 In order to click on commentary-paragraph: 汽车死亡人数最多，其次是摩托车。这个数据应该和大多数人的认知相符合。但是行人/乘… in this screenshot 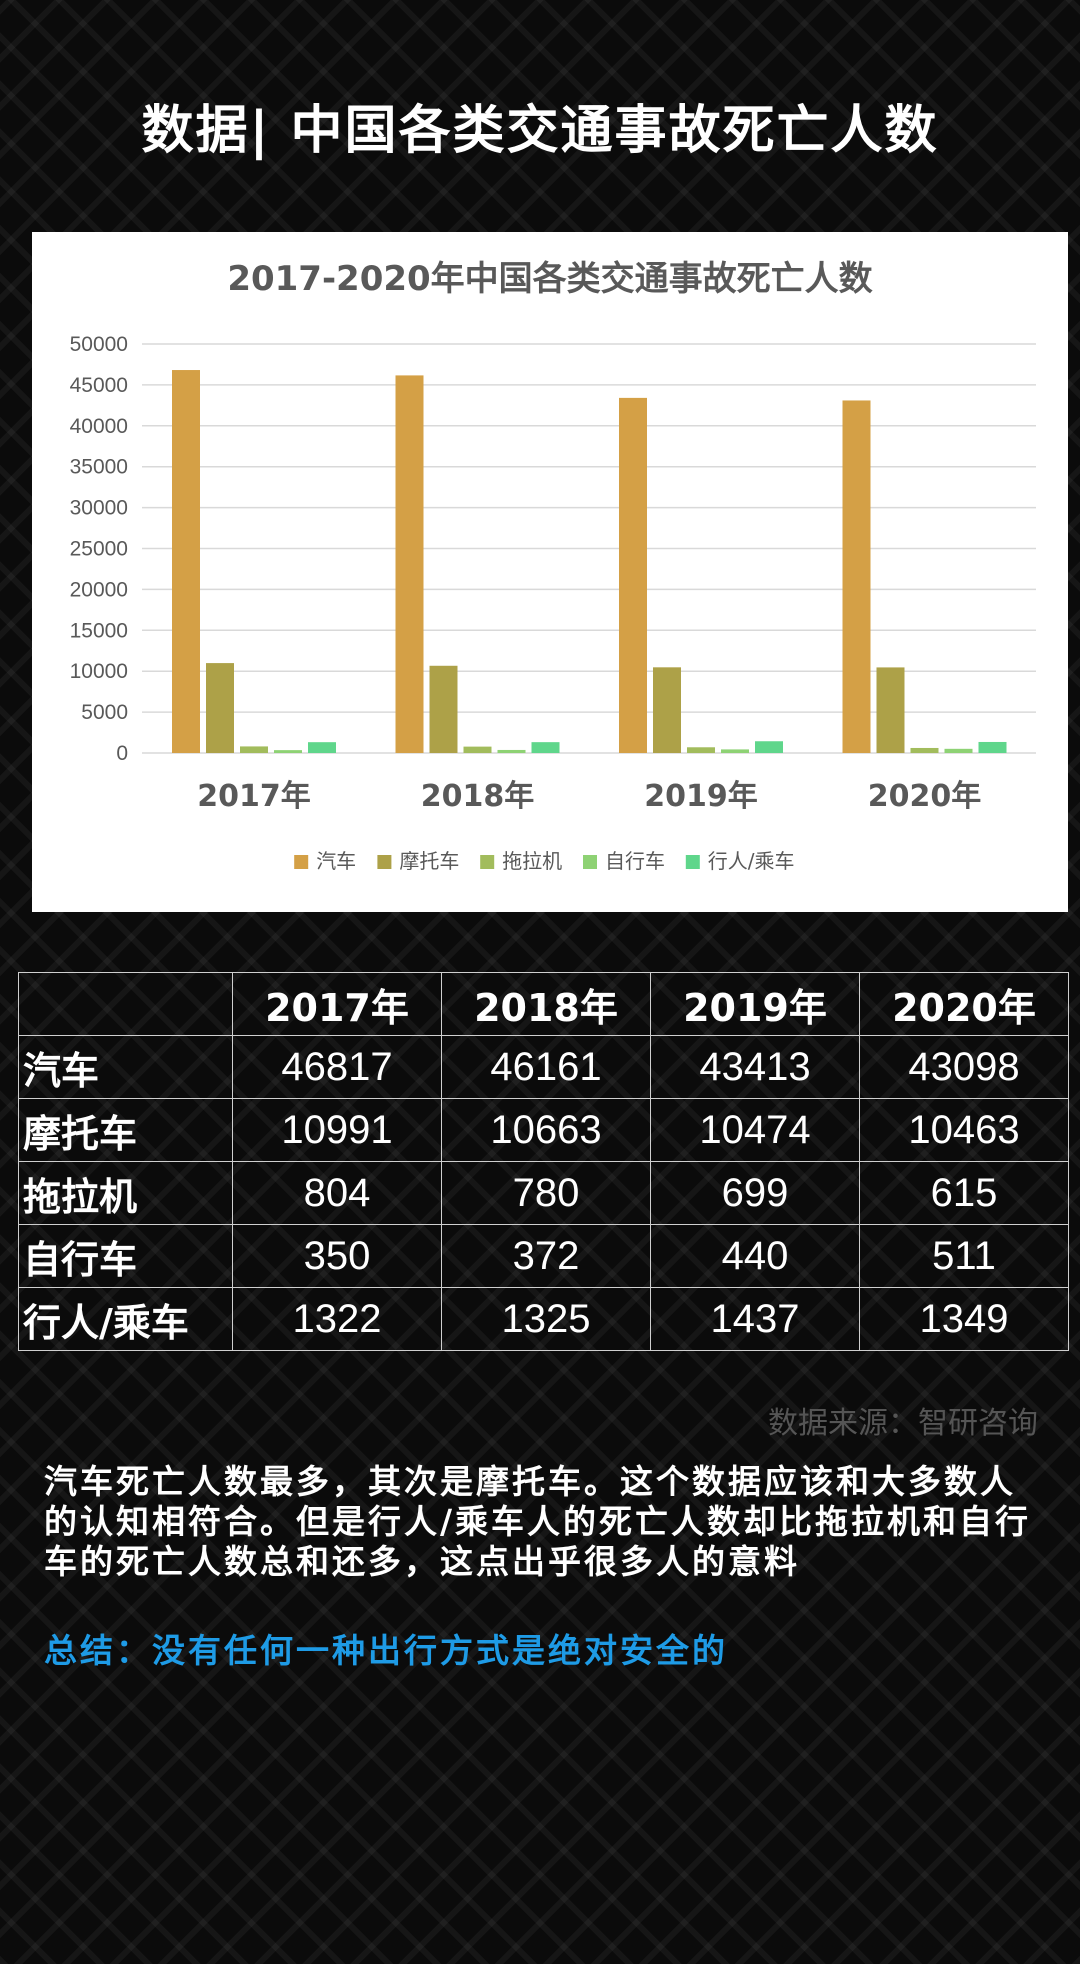, I will do `click(538, 1521)`.